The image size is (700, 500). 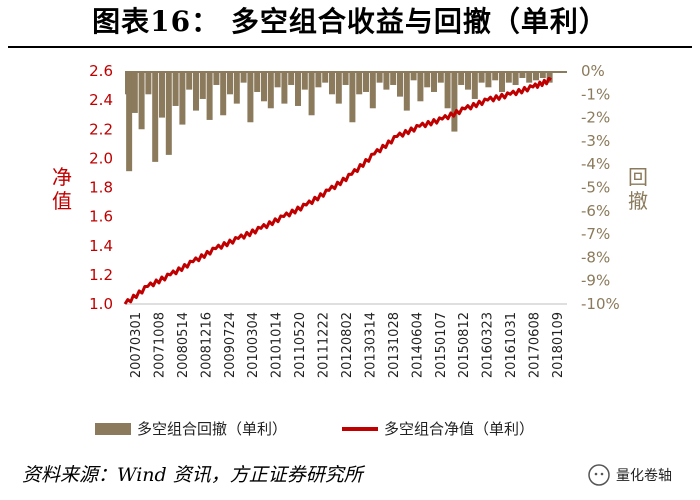 What do you see at coordinates (101, 275) in the screenshot?
I see `left-tick-label: 1.2` at bounding box center [101, 275].